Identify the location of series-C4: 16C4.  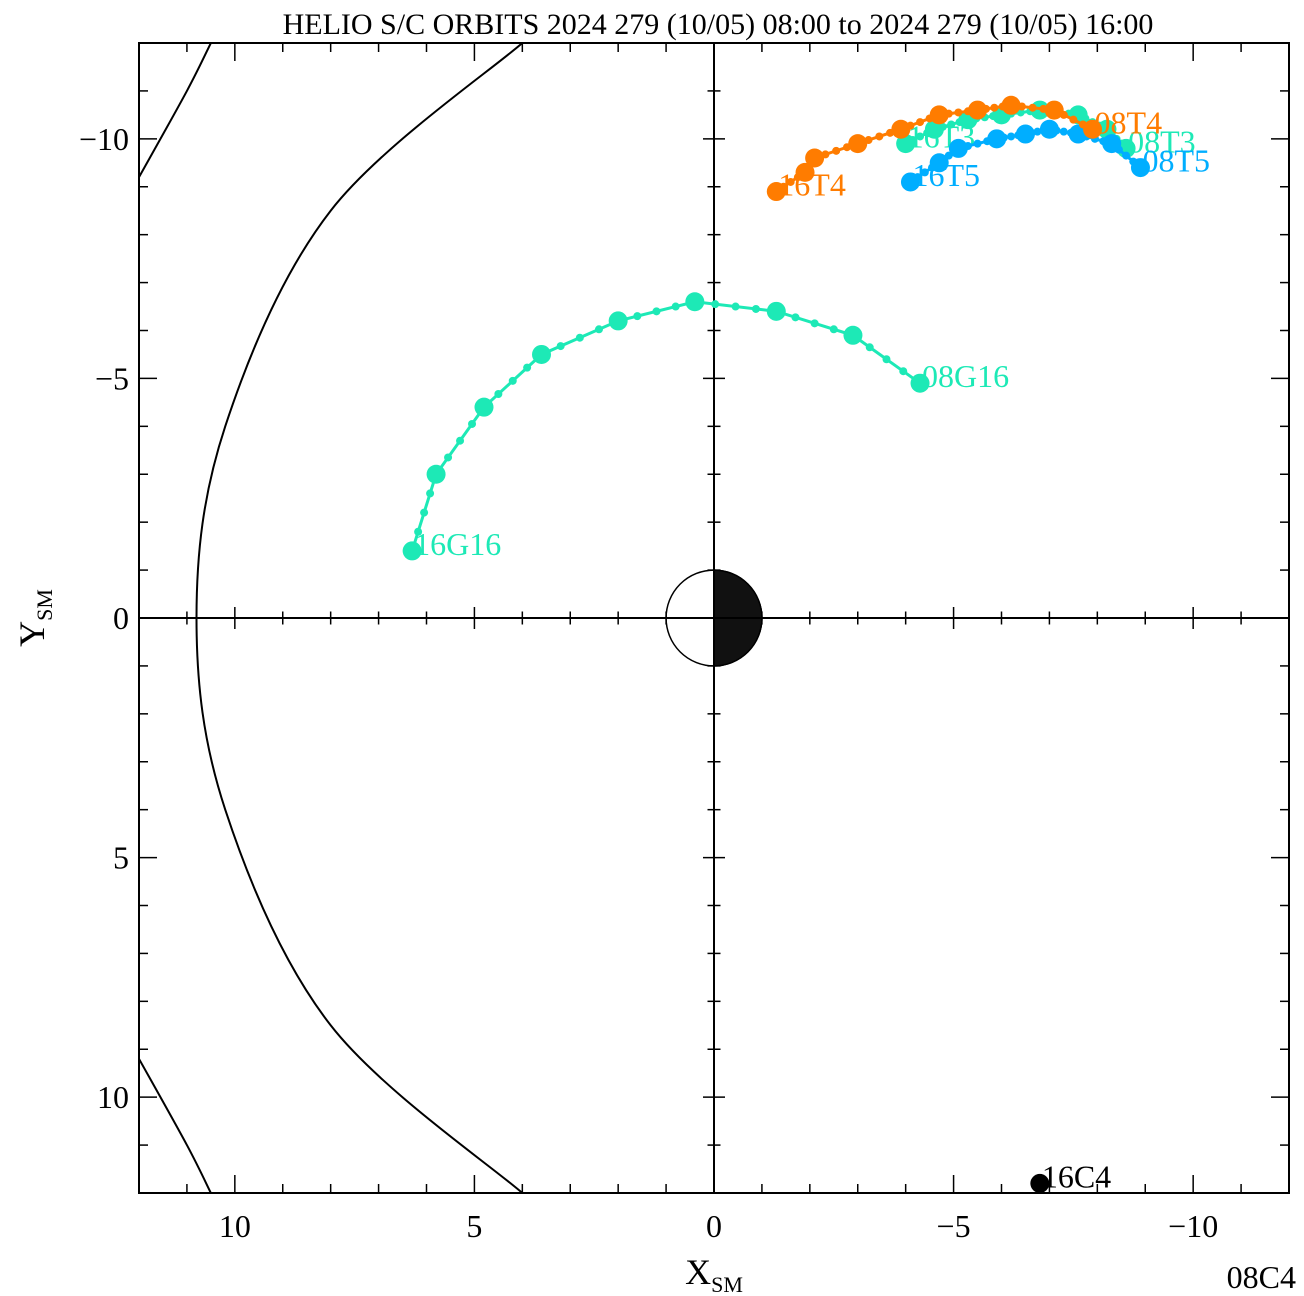
(1070, 1176).